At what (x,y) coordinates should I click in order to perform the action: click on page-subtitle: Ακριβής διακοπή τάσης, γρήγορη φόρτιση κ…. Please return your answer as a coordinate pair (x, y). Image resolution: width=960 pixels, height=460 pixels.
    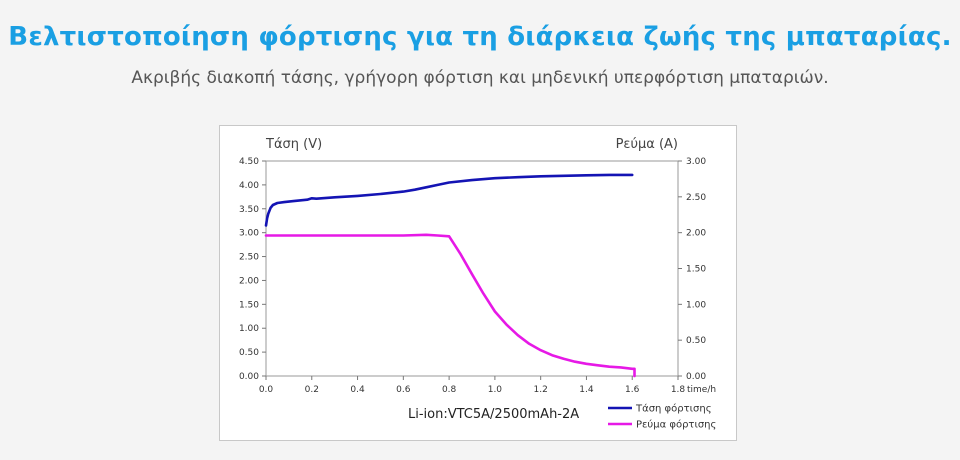
    Looking at the image, I should click on (480, 78).